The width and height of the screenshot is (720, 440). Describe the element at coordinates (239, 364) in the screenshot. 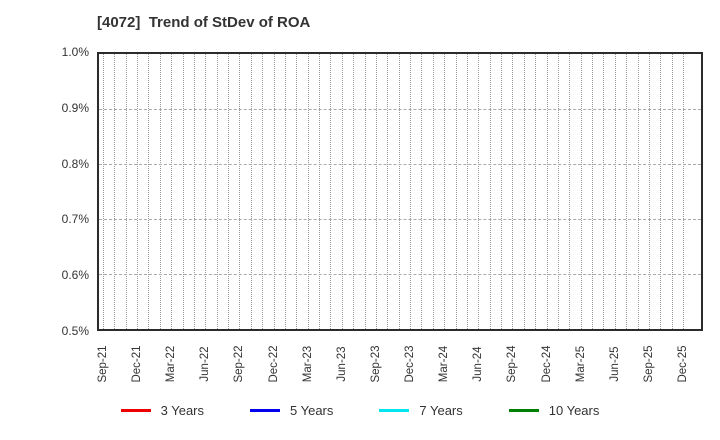

I see `x-tick-label: Sep-22` at that location.